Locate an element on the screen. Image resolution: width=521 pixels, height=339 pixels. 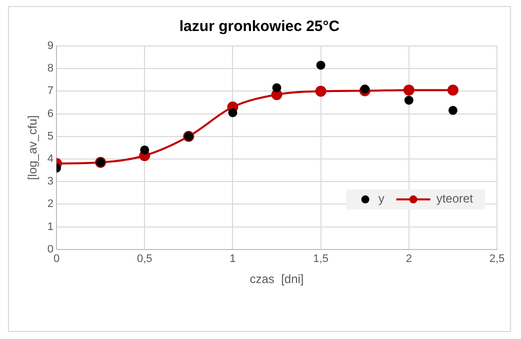
x-tick-label: 0,5 is located at coordinates (144, 259).